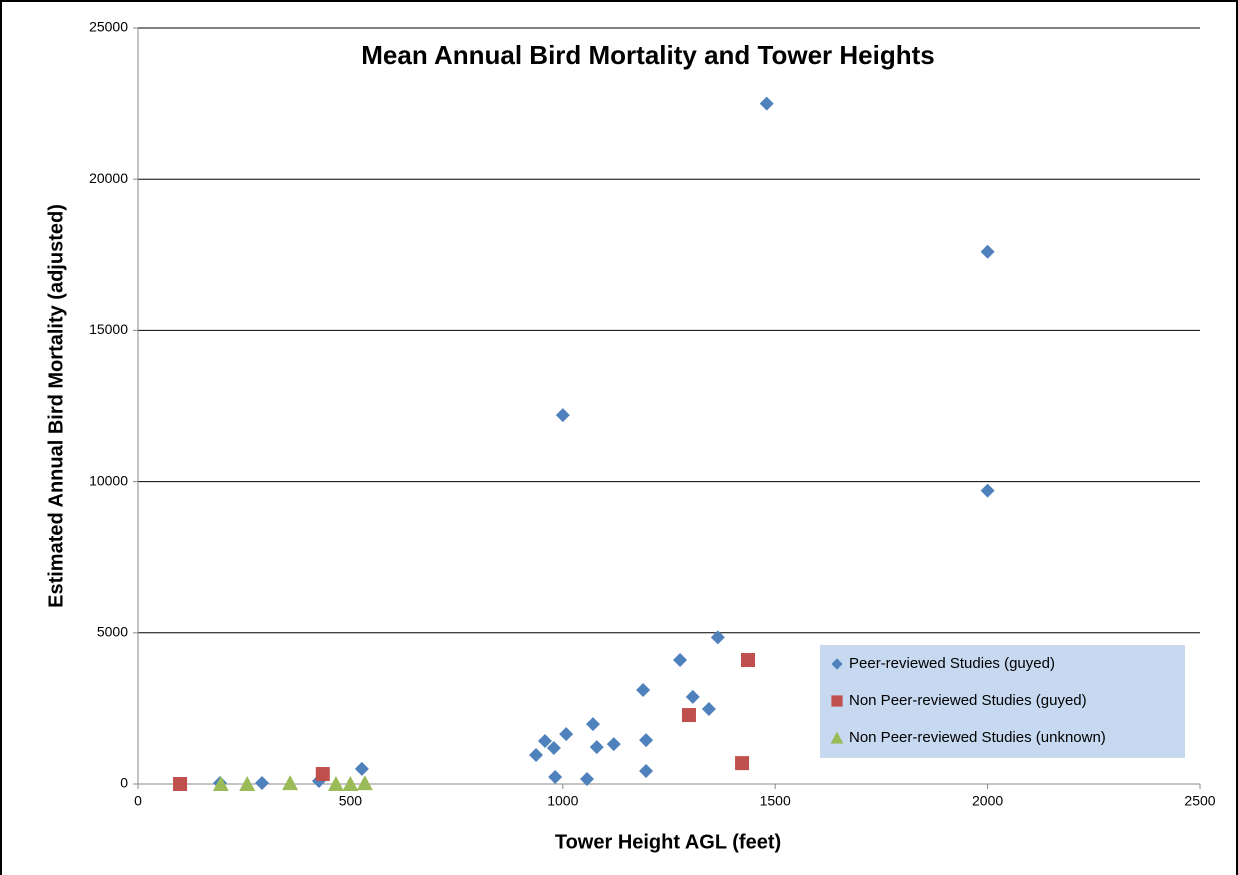  What do you see at coordinates (124, 783) in the screenshot?
I see `y-tick-label: 0` at bounding box center [124, 783].